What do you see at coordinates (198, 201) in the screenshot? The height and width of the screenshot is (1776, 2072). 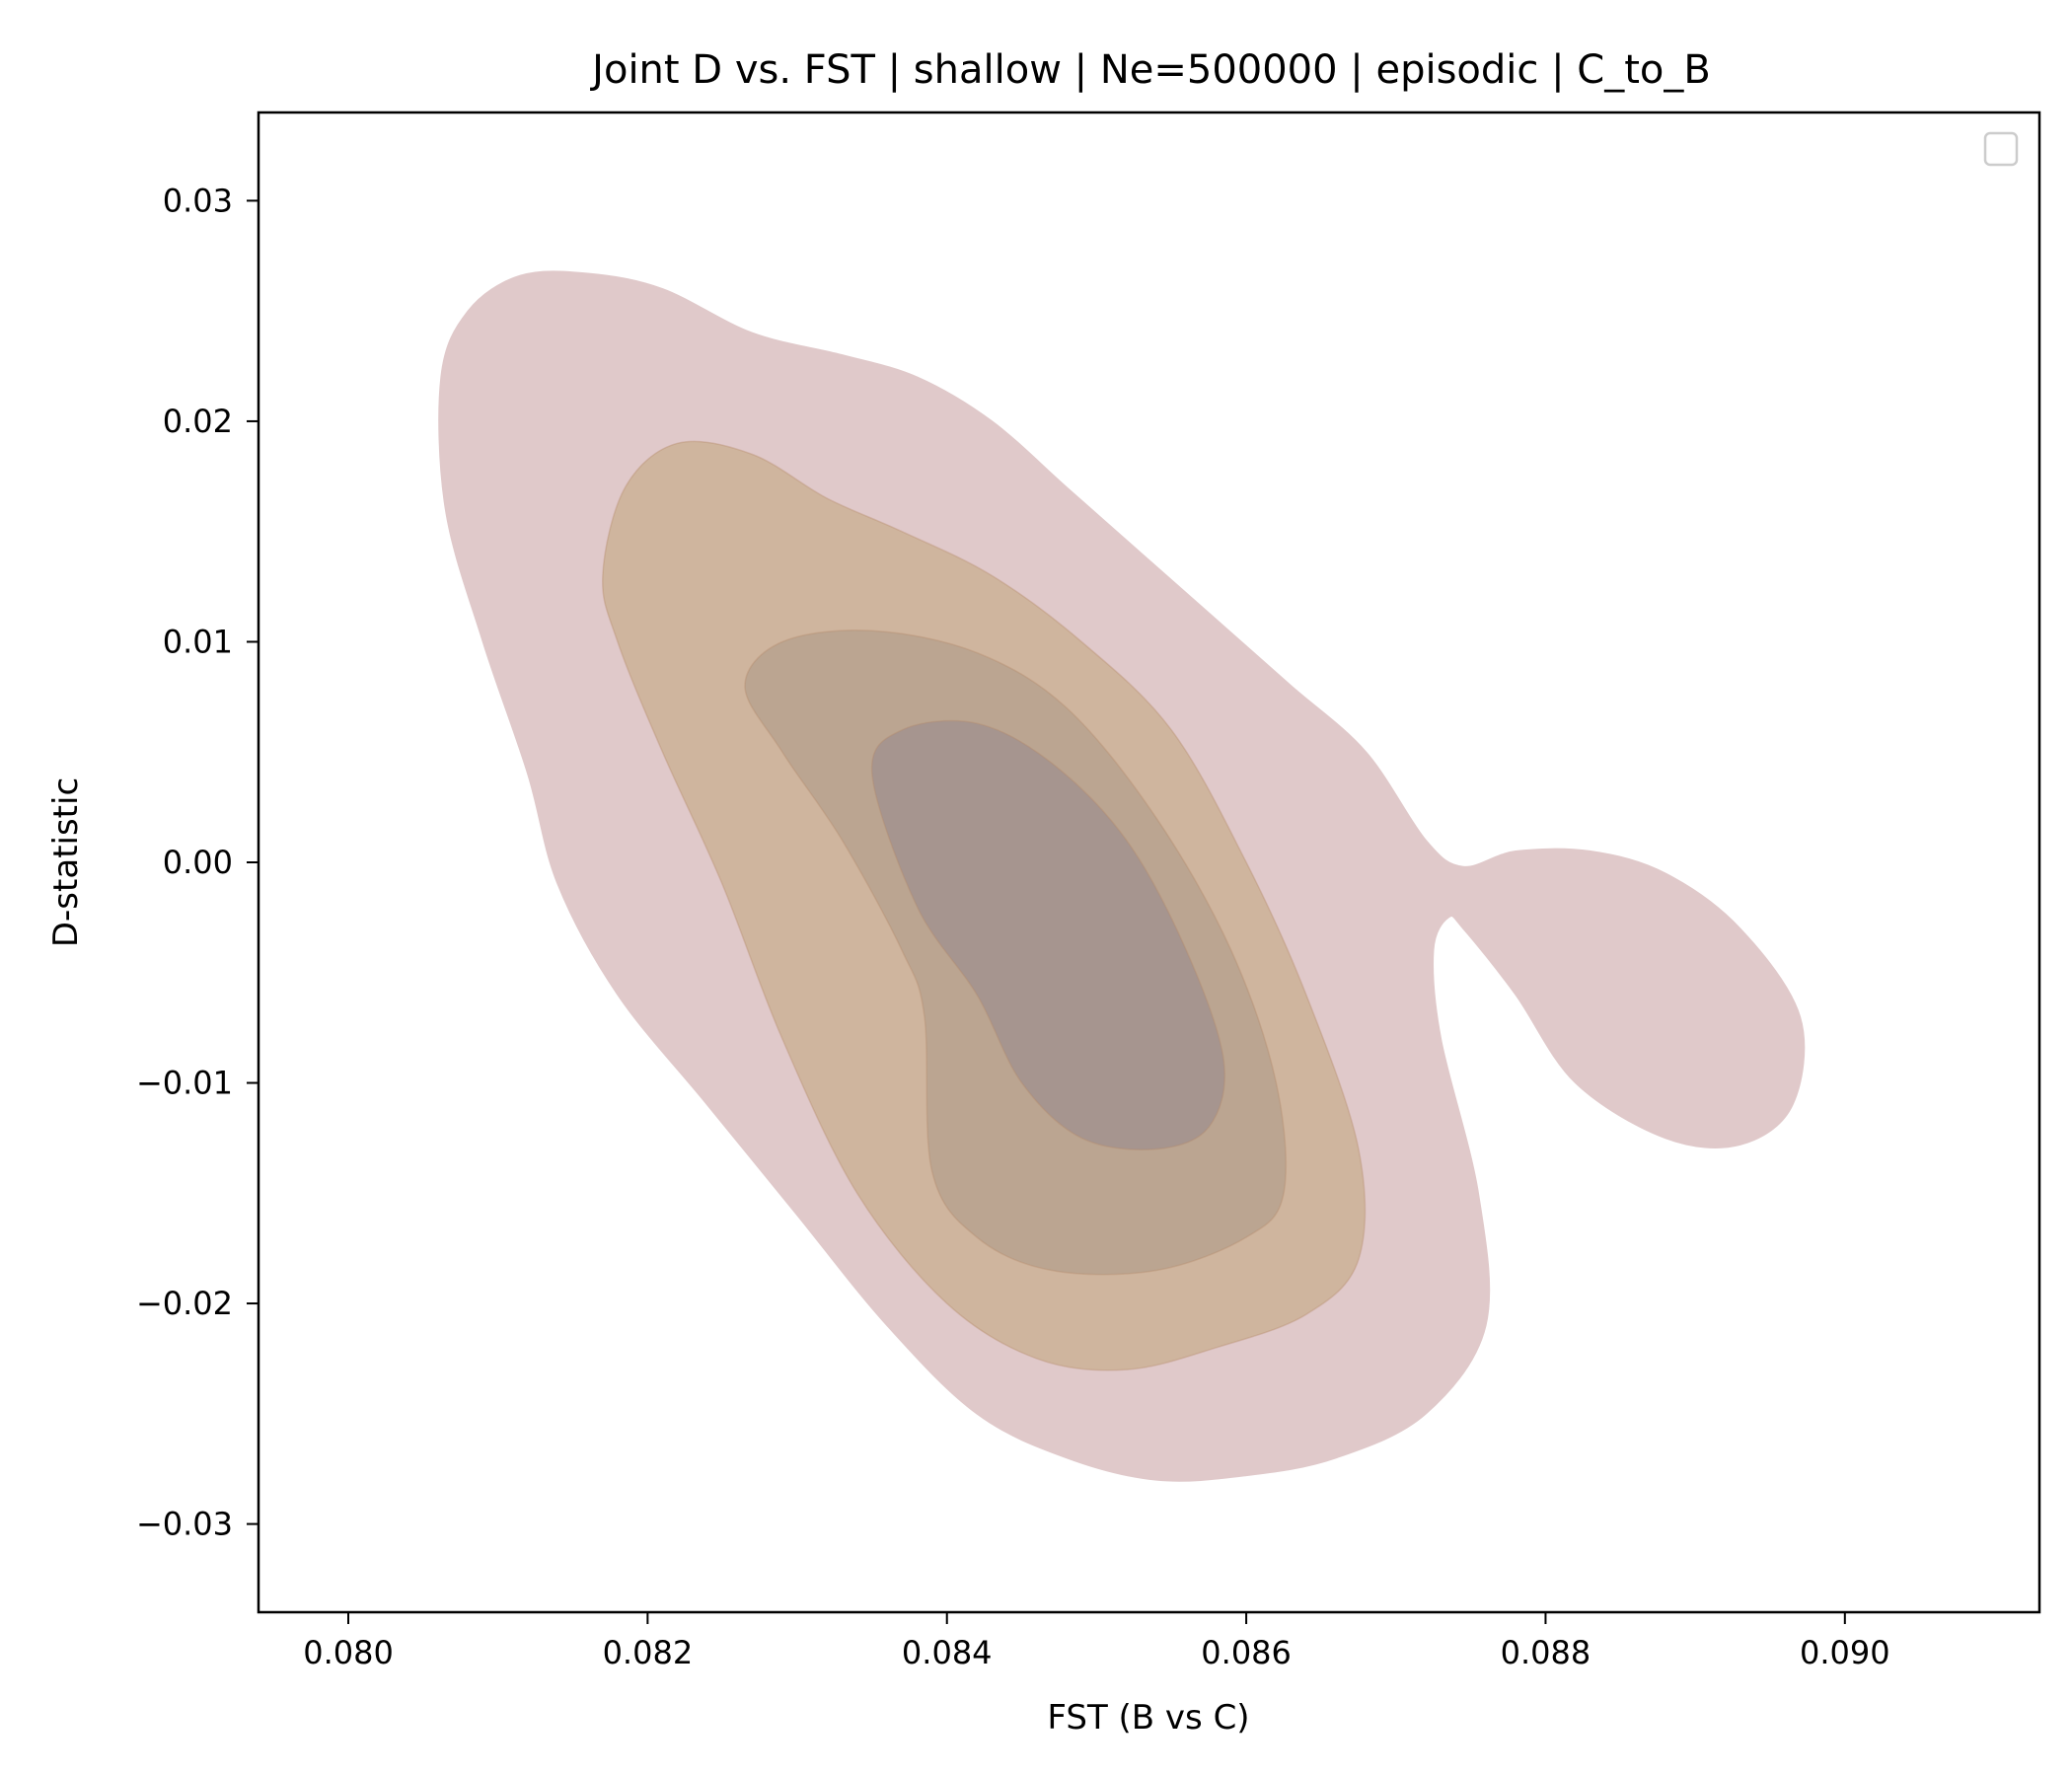 I see `y-tick-label: 0.03` at bounding box center [198, 201].